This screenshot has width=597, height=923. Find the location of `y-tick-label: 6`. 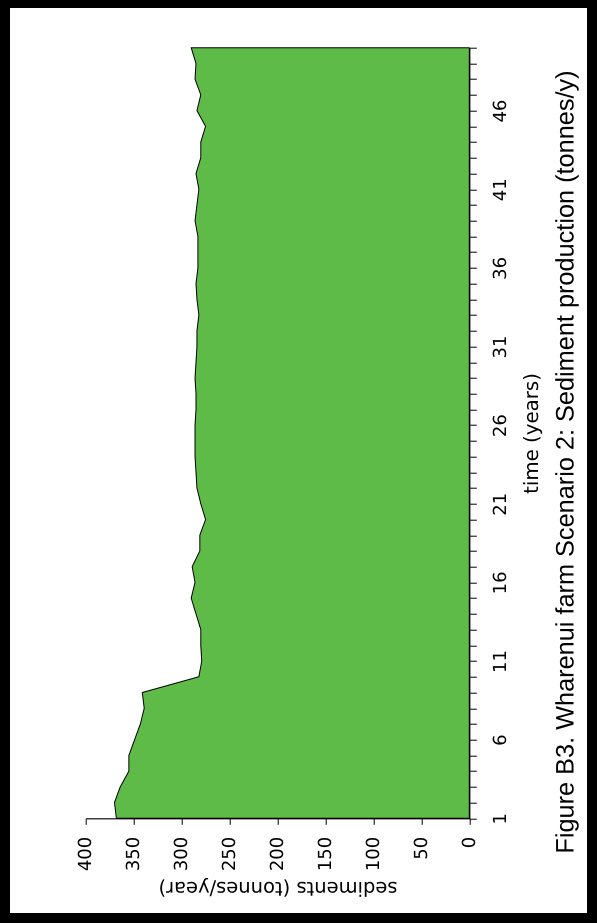

y-tick-label: 6 is located at coordinates (500, 740).